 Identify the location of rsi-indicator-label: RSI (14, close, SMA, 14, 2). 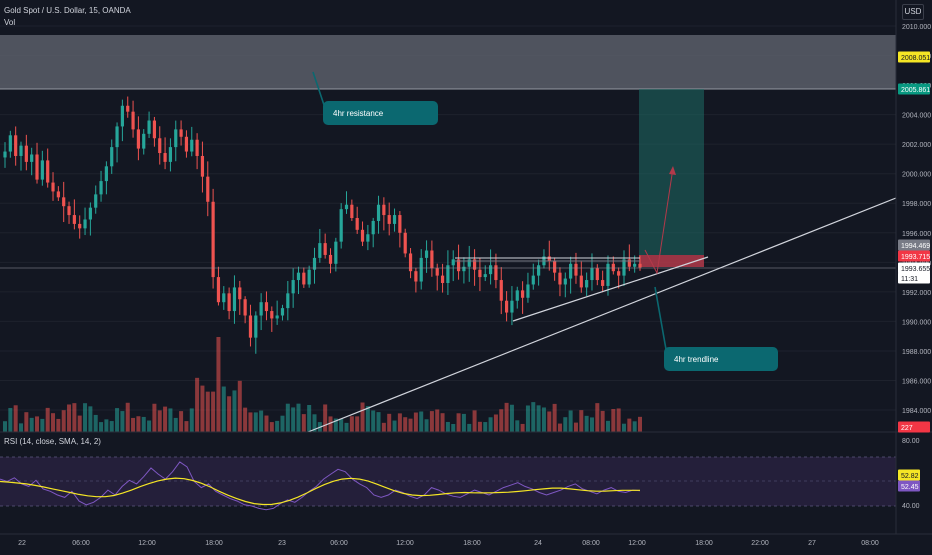
(52, 441).